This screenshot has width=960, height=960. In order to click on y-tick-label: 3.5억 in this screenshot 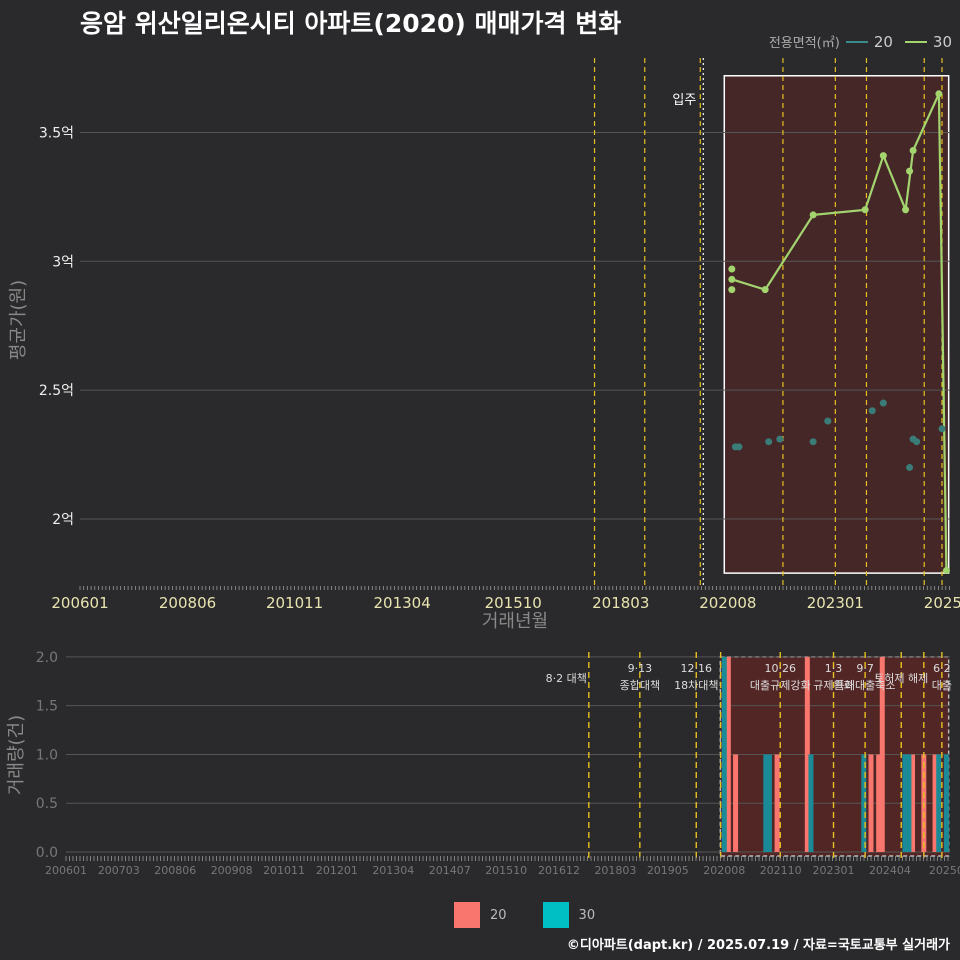, I will do `click(56, 133)`.